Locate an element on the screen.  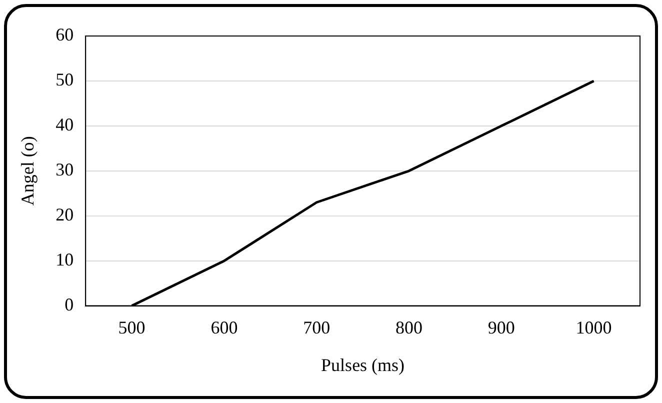
y-tick-label: 20 is located at coordinates (65, 214).